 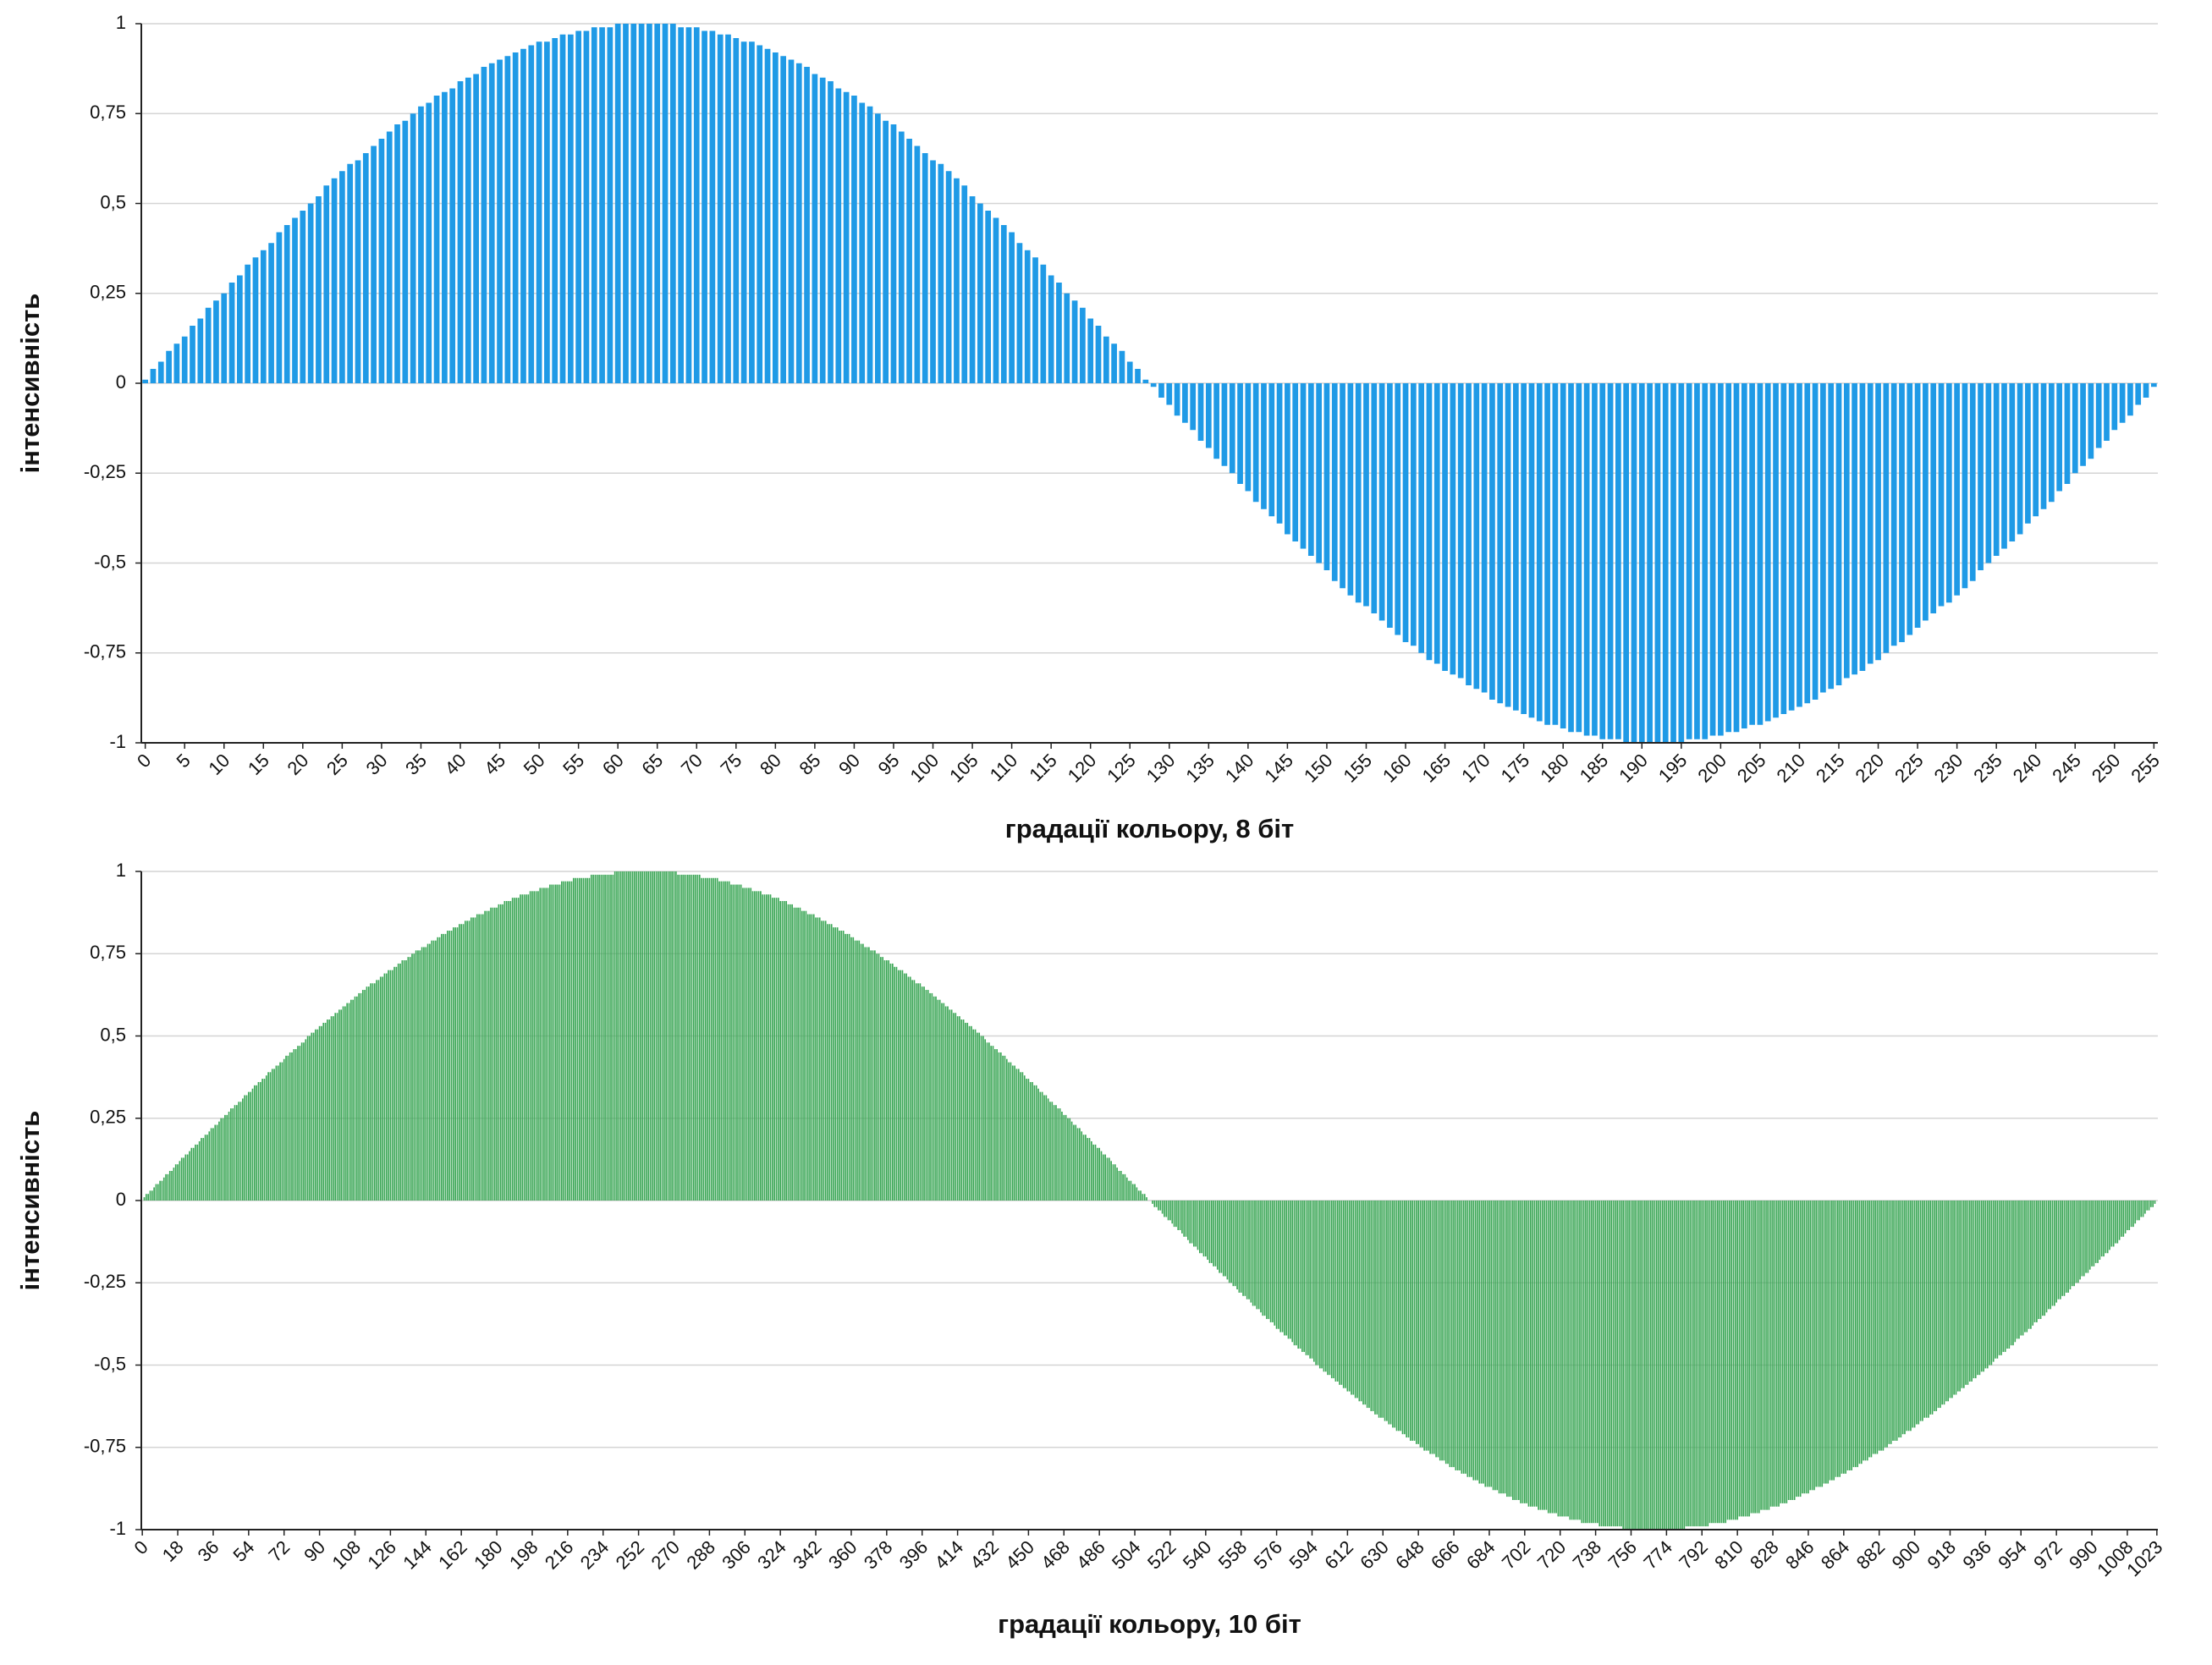 What do you see at coordinates (534, 764) in the screenshot?
I see `x-tick-label: 50` at bounding box center [534, 764].